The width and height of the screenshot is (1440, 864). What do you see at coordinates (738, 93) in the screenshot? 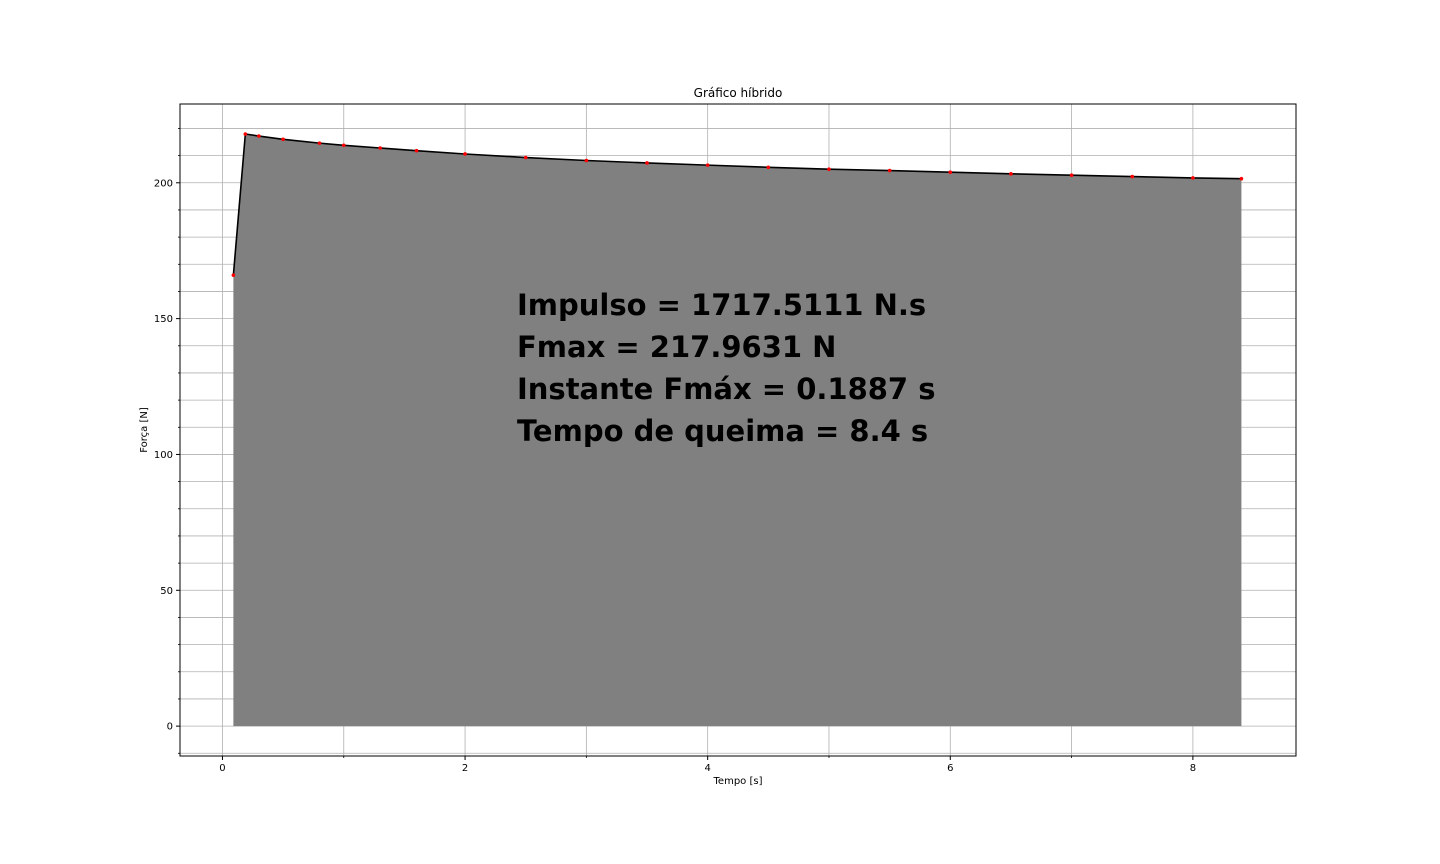
I see `chart-title: Gráfico híbrido` at bounding box center [738, 93].